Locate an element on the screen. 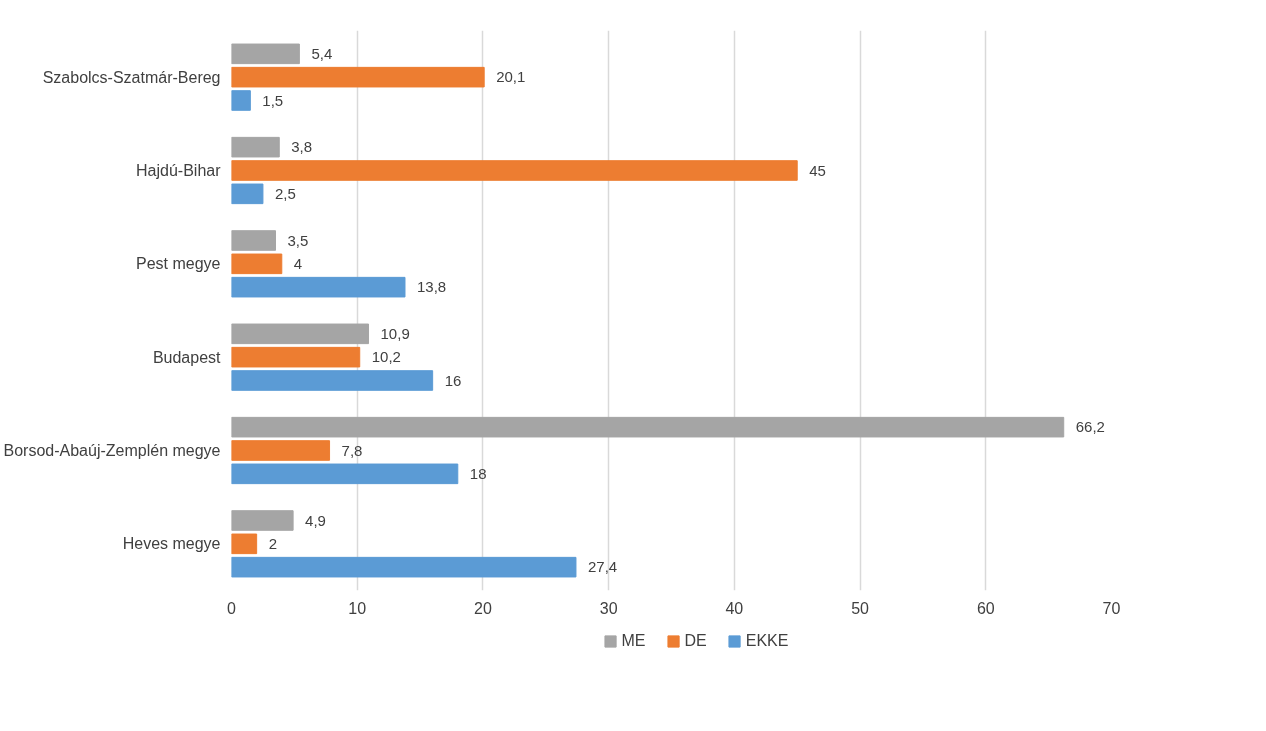 The image size is (1266, 731). data-label: 7,8 is located at coordinates (352, 450).